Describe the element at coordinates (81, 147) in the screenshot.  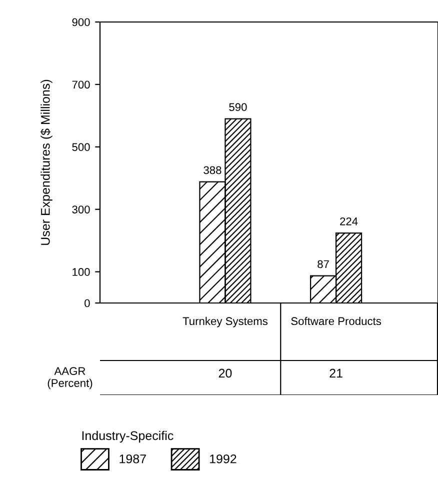
I see `y-tick-label: 500` at that location.